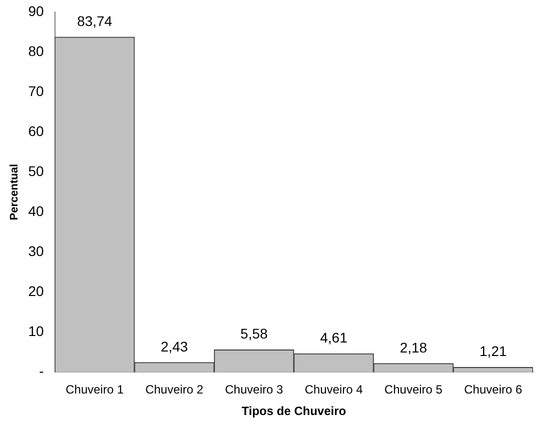  Describe the element at coordinates (413, 389) in the screenshot. I see `x-tick-label: Chuveiro 5` at that location.